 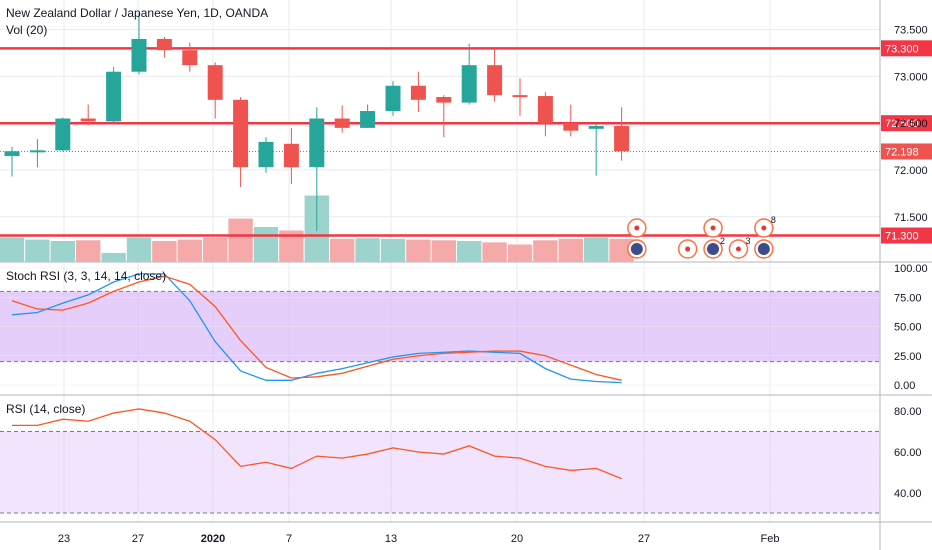 What do you see at coordinates (902, 124) in the screenshot?
I see `level-label: 72.500` at bounding box center [902, 124].